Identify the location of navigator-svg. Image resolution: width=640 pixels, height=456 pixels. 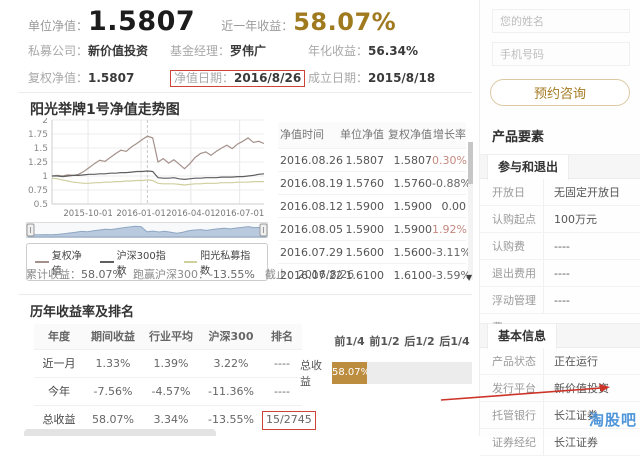
(147, 230).